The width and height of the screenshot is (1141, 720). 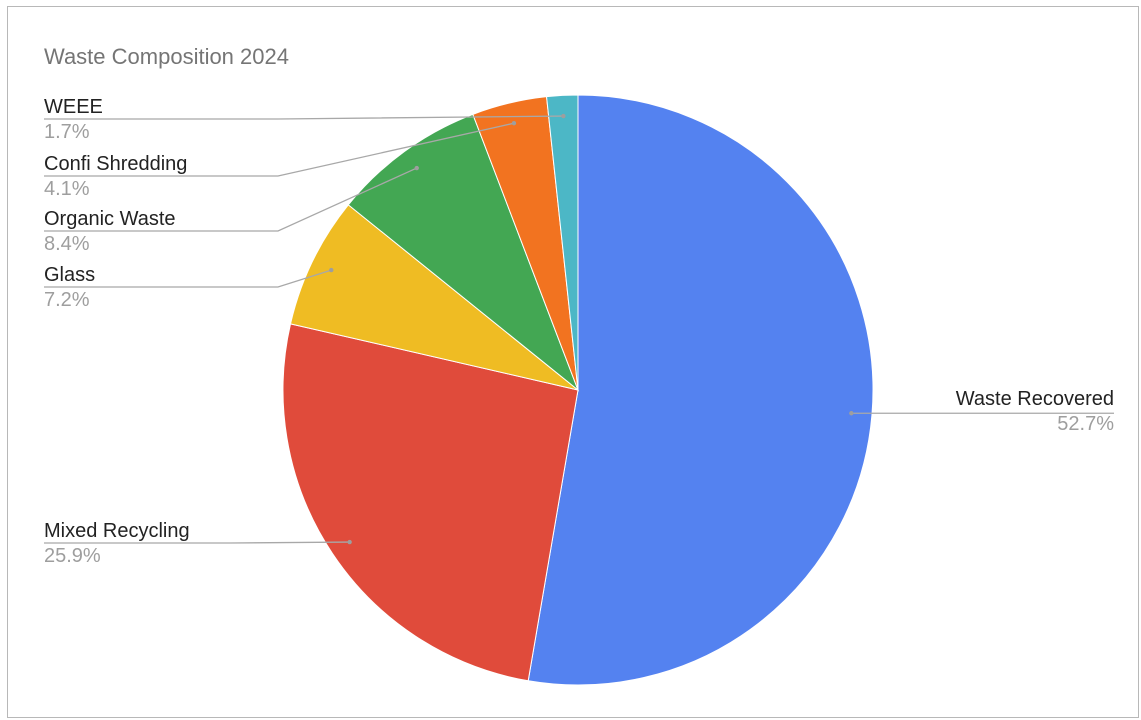 What do you see at coordinates (279, 149) in the screenshot?
I see `leader-line-confi-shredding` at bounding box center [279, 149].